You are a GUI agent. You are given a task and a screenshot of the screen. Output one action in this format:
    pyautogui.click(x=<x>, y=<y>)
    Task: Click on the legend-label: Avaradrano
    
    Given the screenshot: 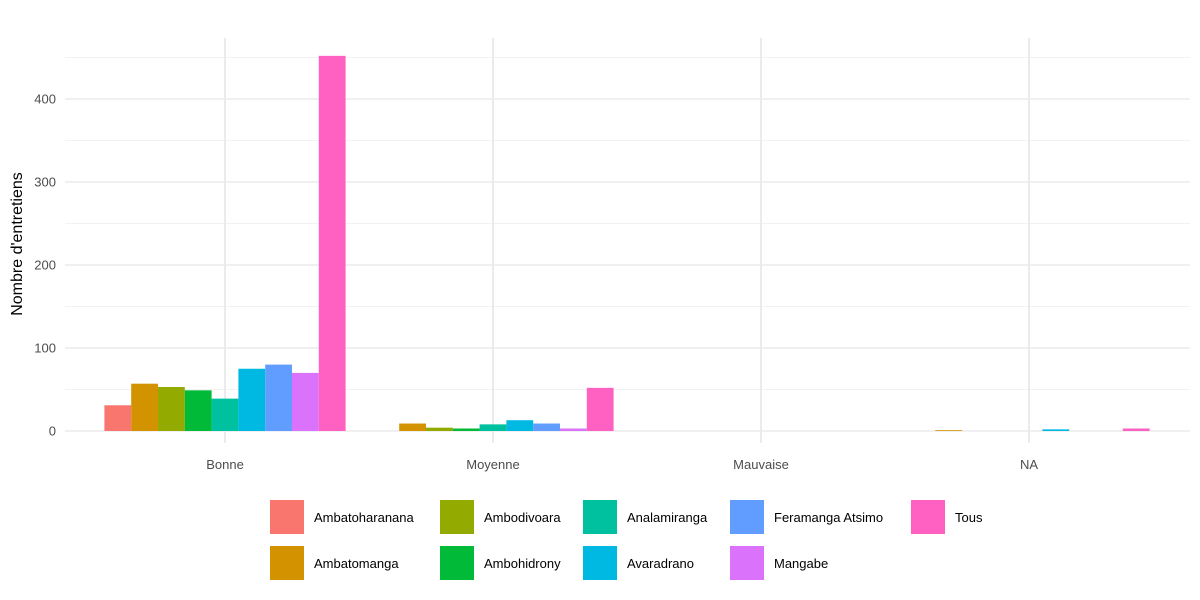 What is the action you would take?
    pyautogui.click(x=660, y=563)
    